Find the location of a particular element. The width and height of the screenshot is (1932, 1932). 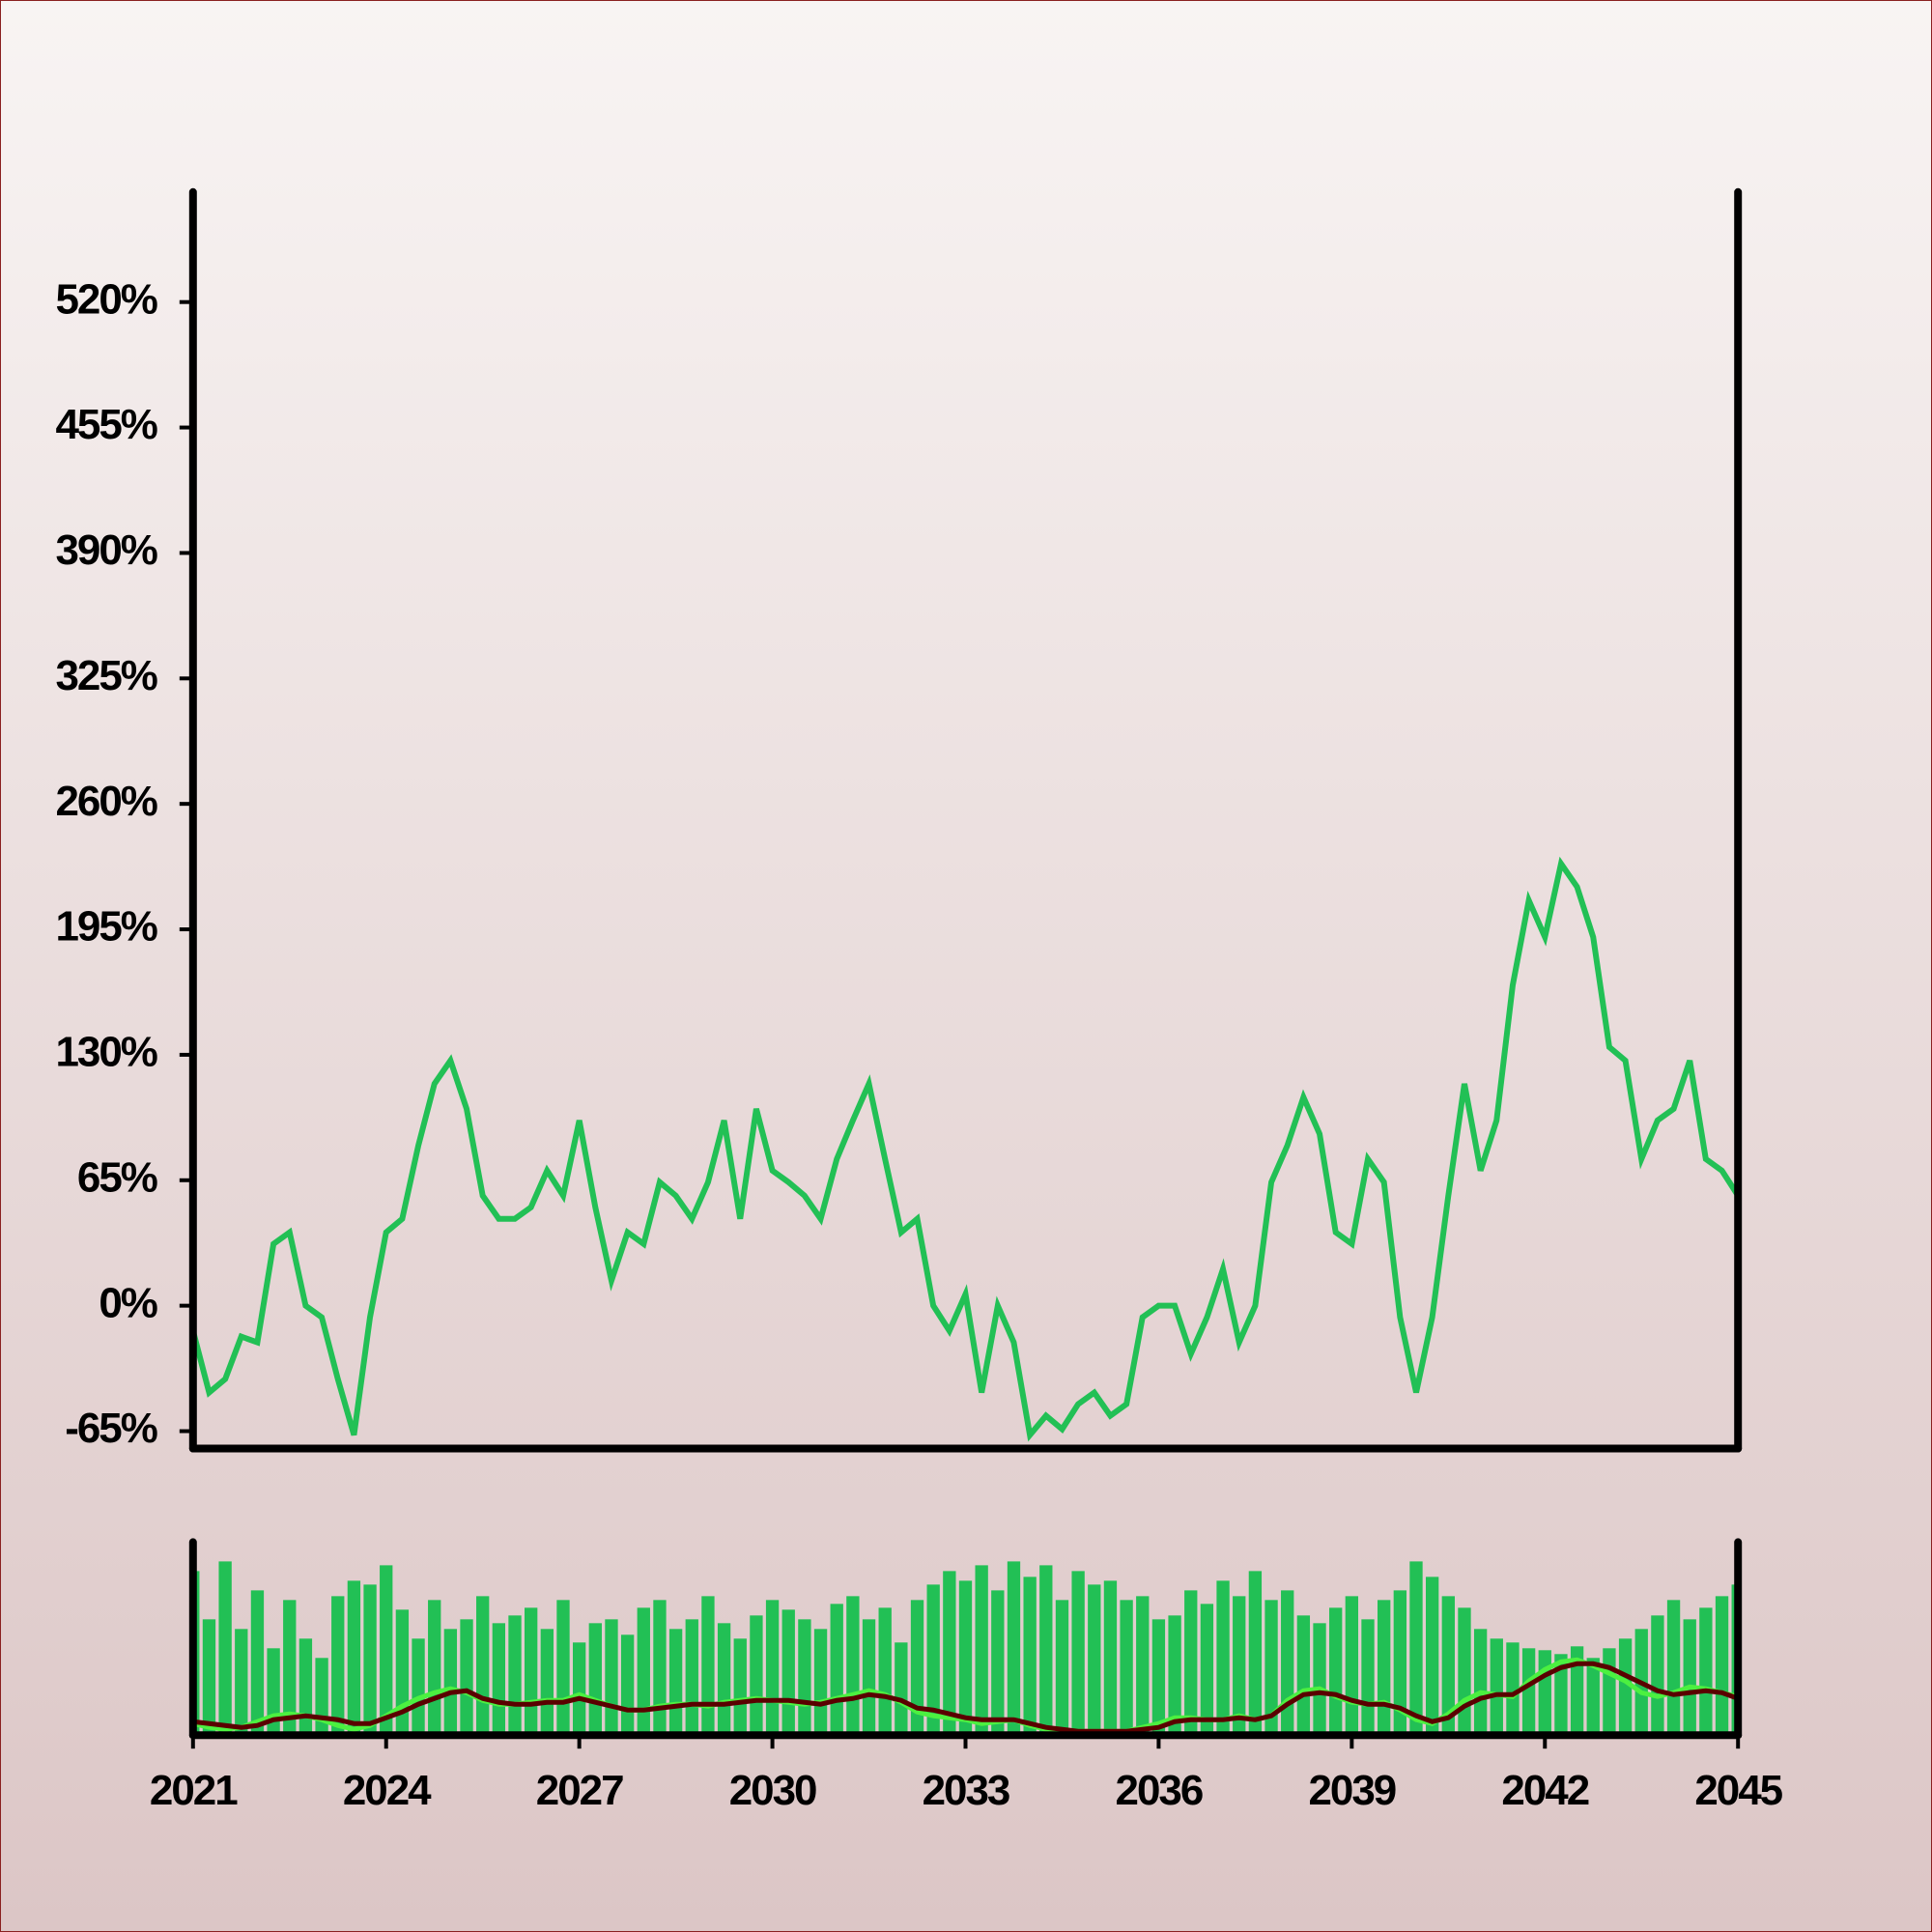

x-tick-label: 2042 is located at coordinates (1544, 1790).